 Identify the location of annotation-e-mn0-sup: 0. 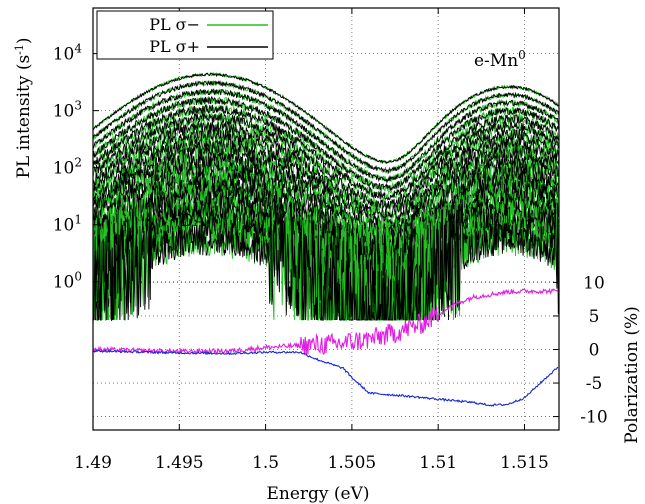
(522, 55).